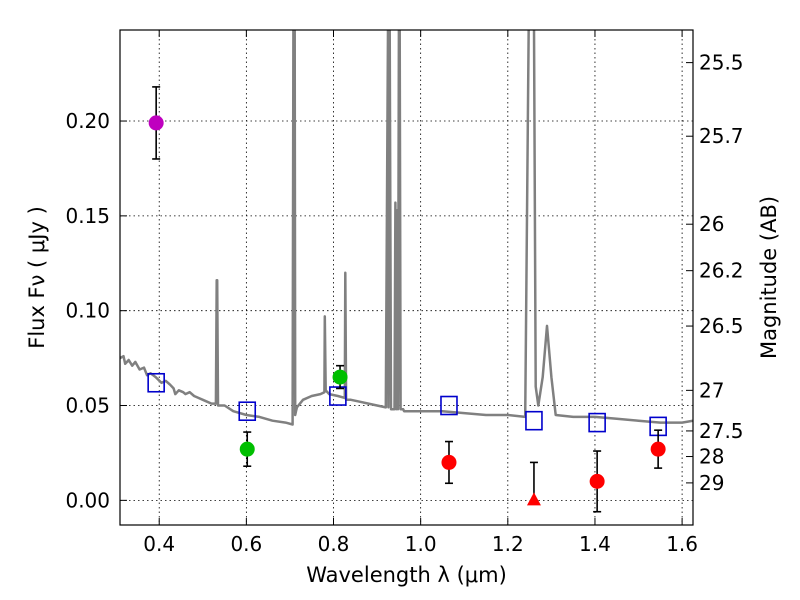 The width and height of the screenshot is (800, 600). Describe the element at coordinates (406, 575) in the screenshot. I see `x-axis-label: Wavelength λ (μm)` at that location.